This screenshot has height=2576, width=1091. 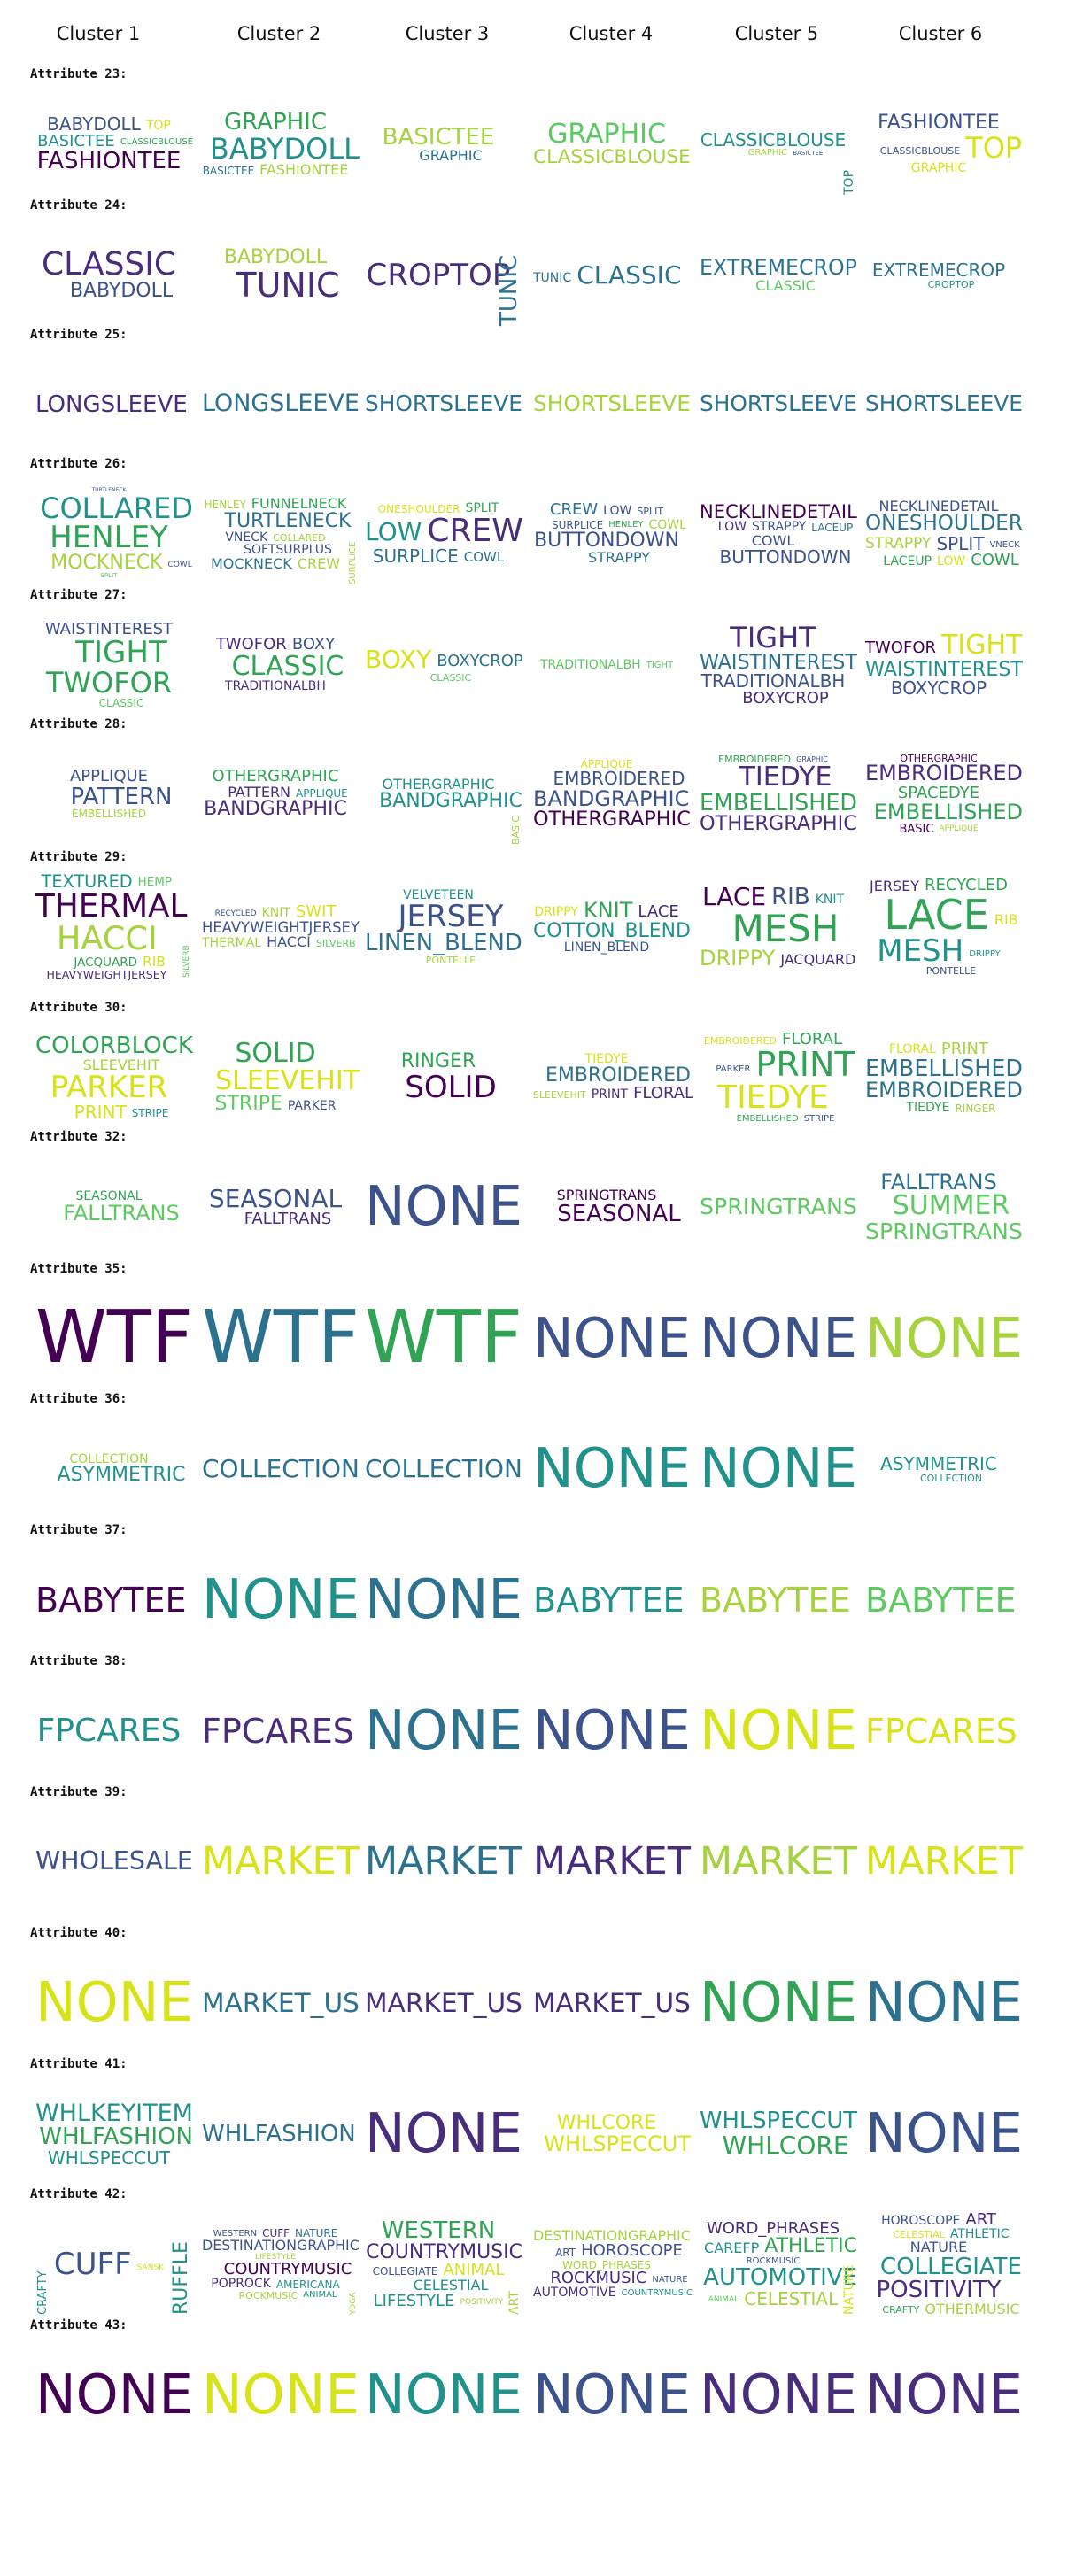 I want to click on cluster-header-2: Cluster 2, so click(x=278, y=33).